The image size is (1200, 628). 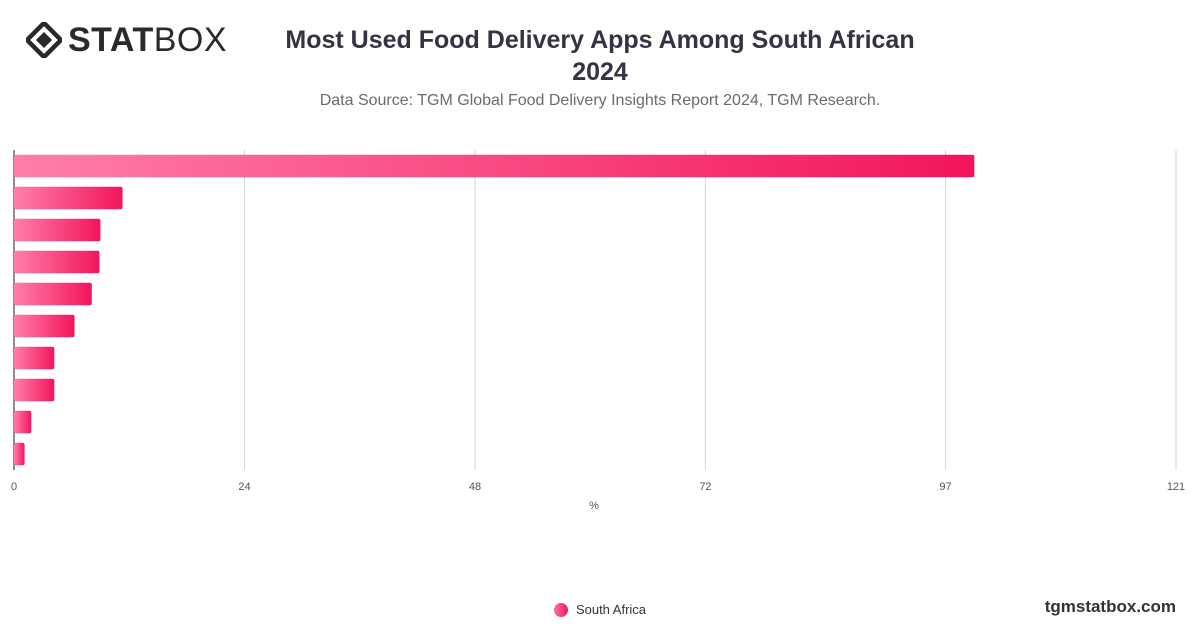 What do you see at coordinates (111, 40) in the screenshot?
I see `logo-stat: STAT` at bounding box center [111, 40].